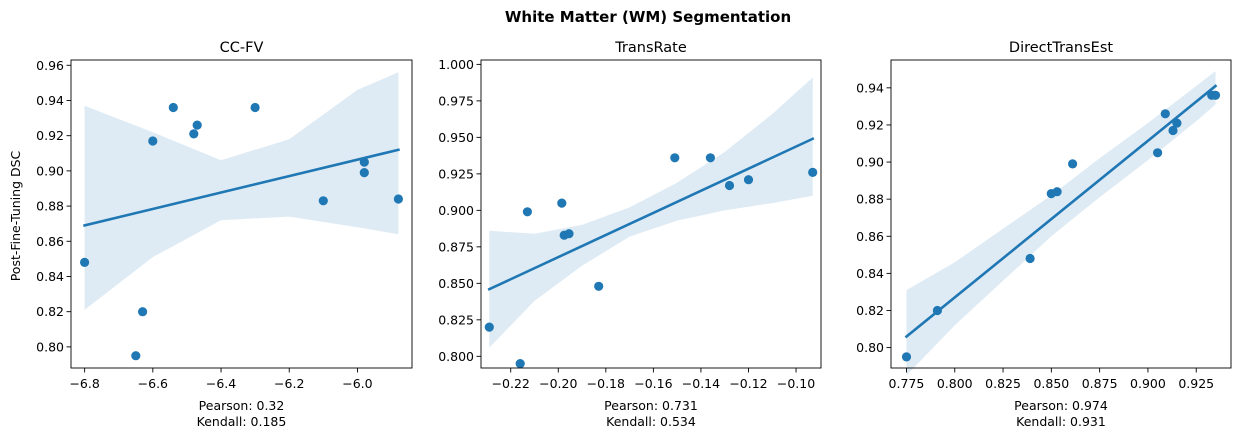  What do you see at coordinates (456, 356) in the screenshot?
I see `y-tick-label: 0.800` at bounding box center [456, 356].